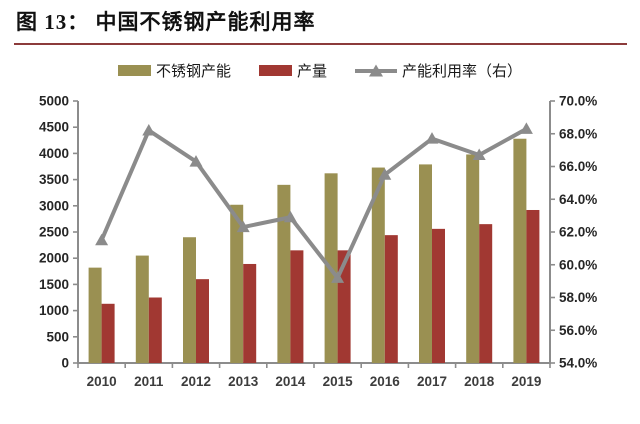 The height and width of the screenshot is (424, 640). I want to click on right-axis-tick-label: 66.0%, so click(578, 166).